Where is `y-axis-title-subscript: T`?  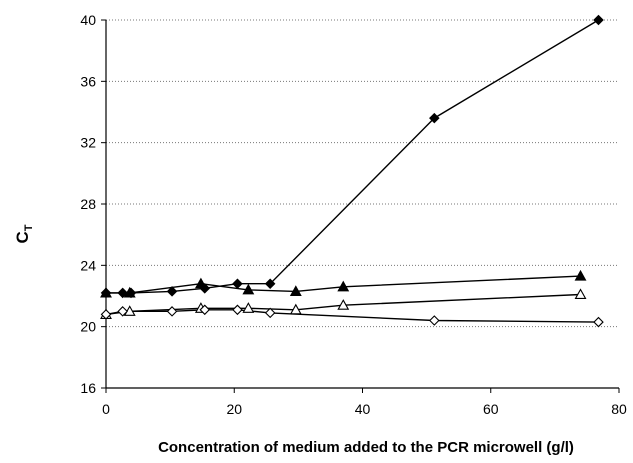
y-axis-title-subscript: T is located at coordinates (29, 227).